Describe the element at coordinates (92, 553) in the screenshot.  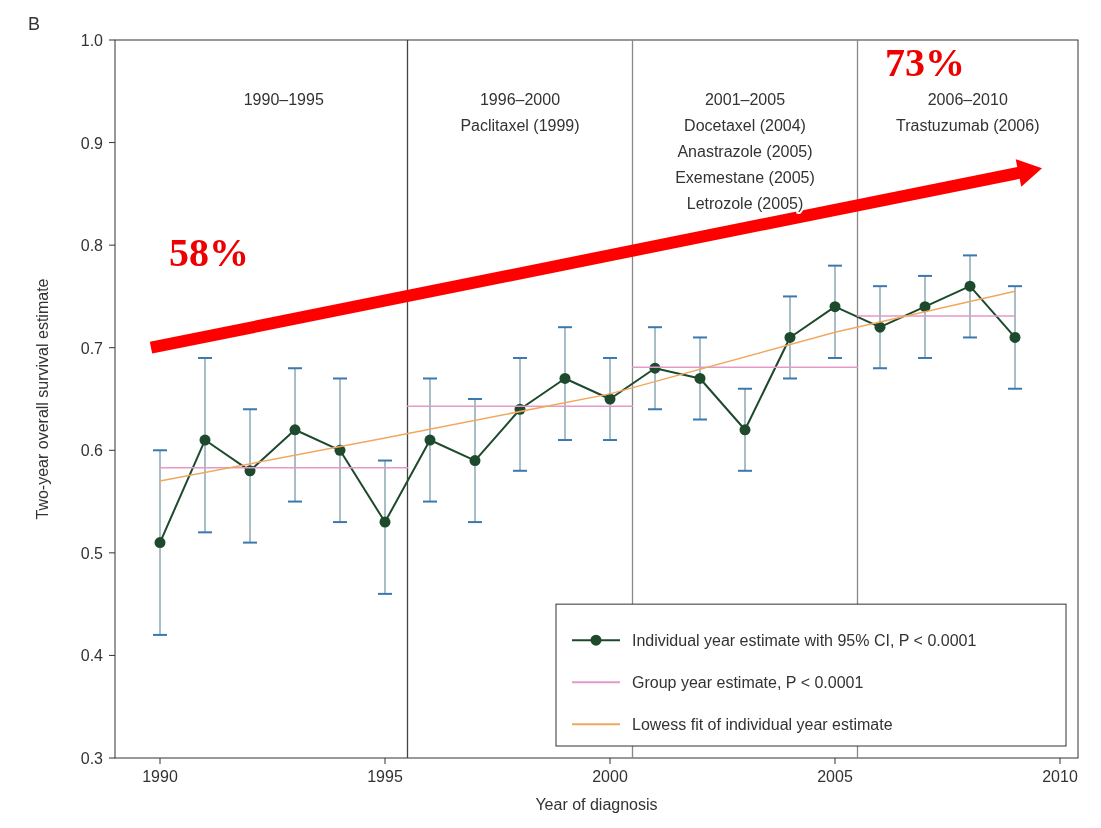
I see `y-tick-label: 0.5` at that location.